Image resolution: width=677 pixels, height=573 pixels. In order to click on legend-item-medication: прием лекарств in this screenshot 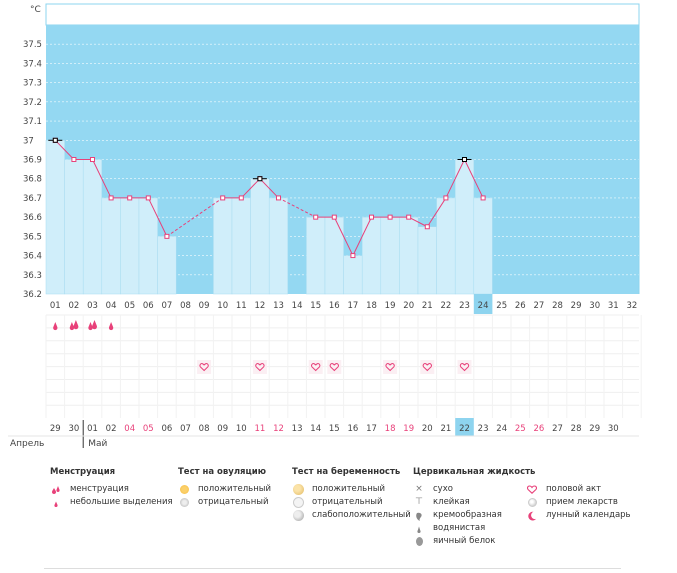, I will do `click(578, 502)`.